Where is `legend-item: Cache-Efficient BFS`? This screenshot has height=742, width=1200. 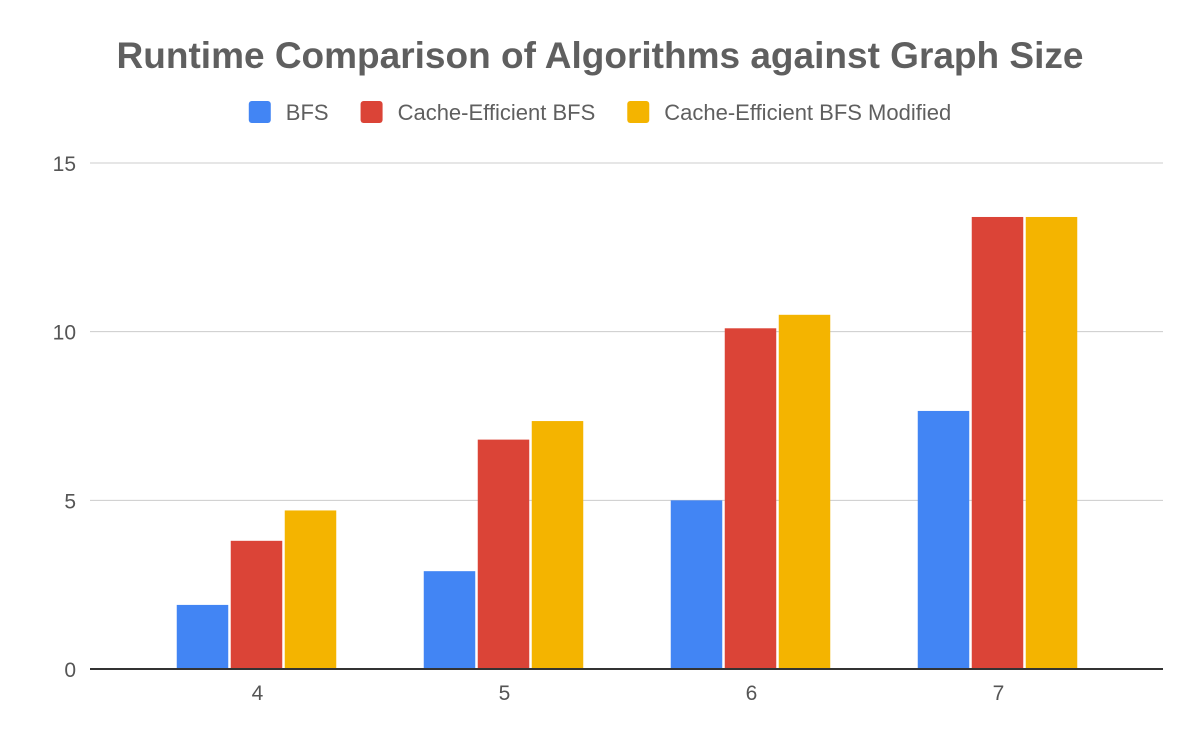
legend-item: Cache-Efficient BFS is located at coordinates (478, 112).